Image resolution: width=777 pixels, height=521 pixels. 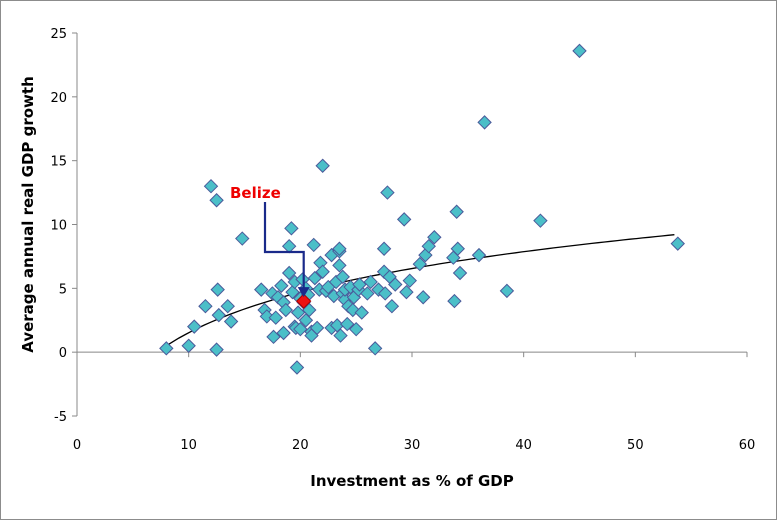 What do you see at coordinates (255, 193) in the screenshot?
I see `annotation-label: Belize` at bounding box center [255, 193].